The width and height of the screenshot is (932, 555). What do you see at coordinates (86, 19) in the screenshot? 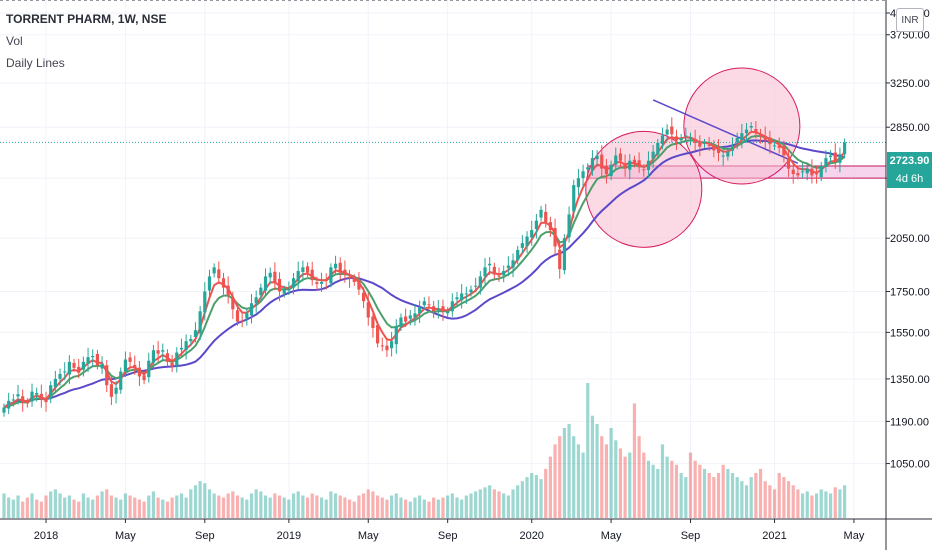
I see `legend-title: TORRENT PHARM, 1W, NSE` at bounding box center [86, 19].